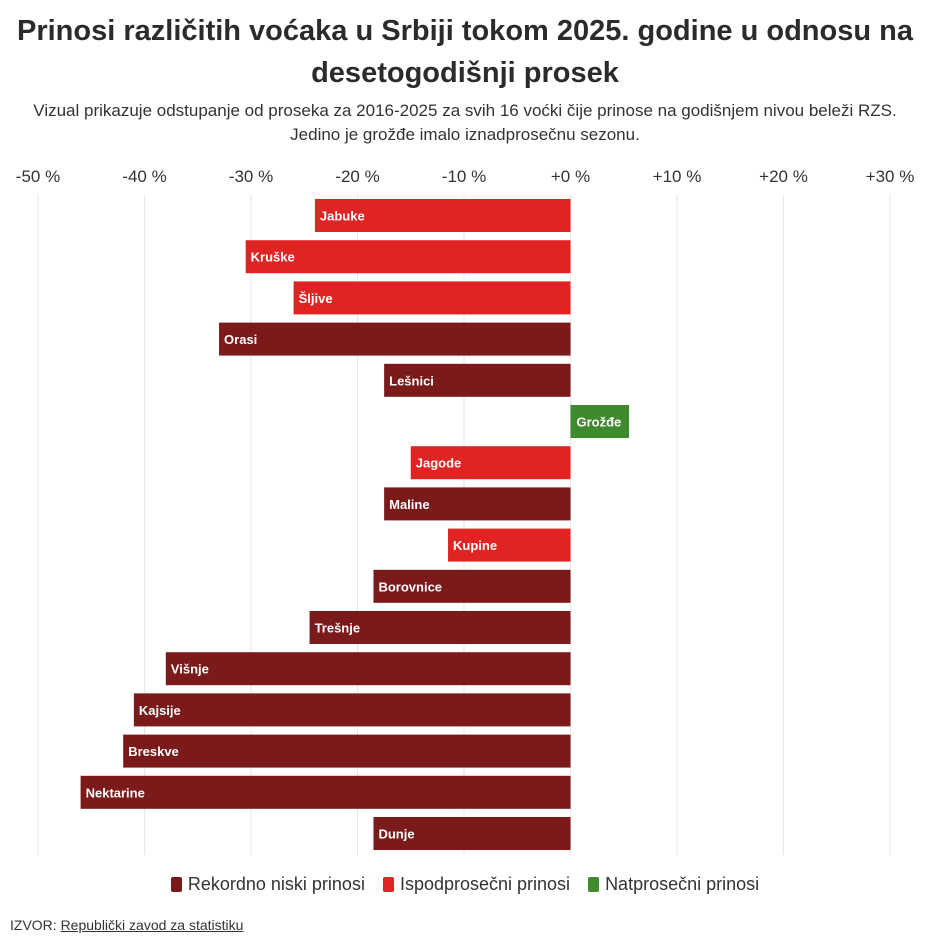 The width and height of the screenshot is (930, 952). What do you see at coordinates (475, 545) in the screenshot?
I see `bar-label: Kupine` at bounding box center [475, 545].